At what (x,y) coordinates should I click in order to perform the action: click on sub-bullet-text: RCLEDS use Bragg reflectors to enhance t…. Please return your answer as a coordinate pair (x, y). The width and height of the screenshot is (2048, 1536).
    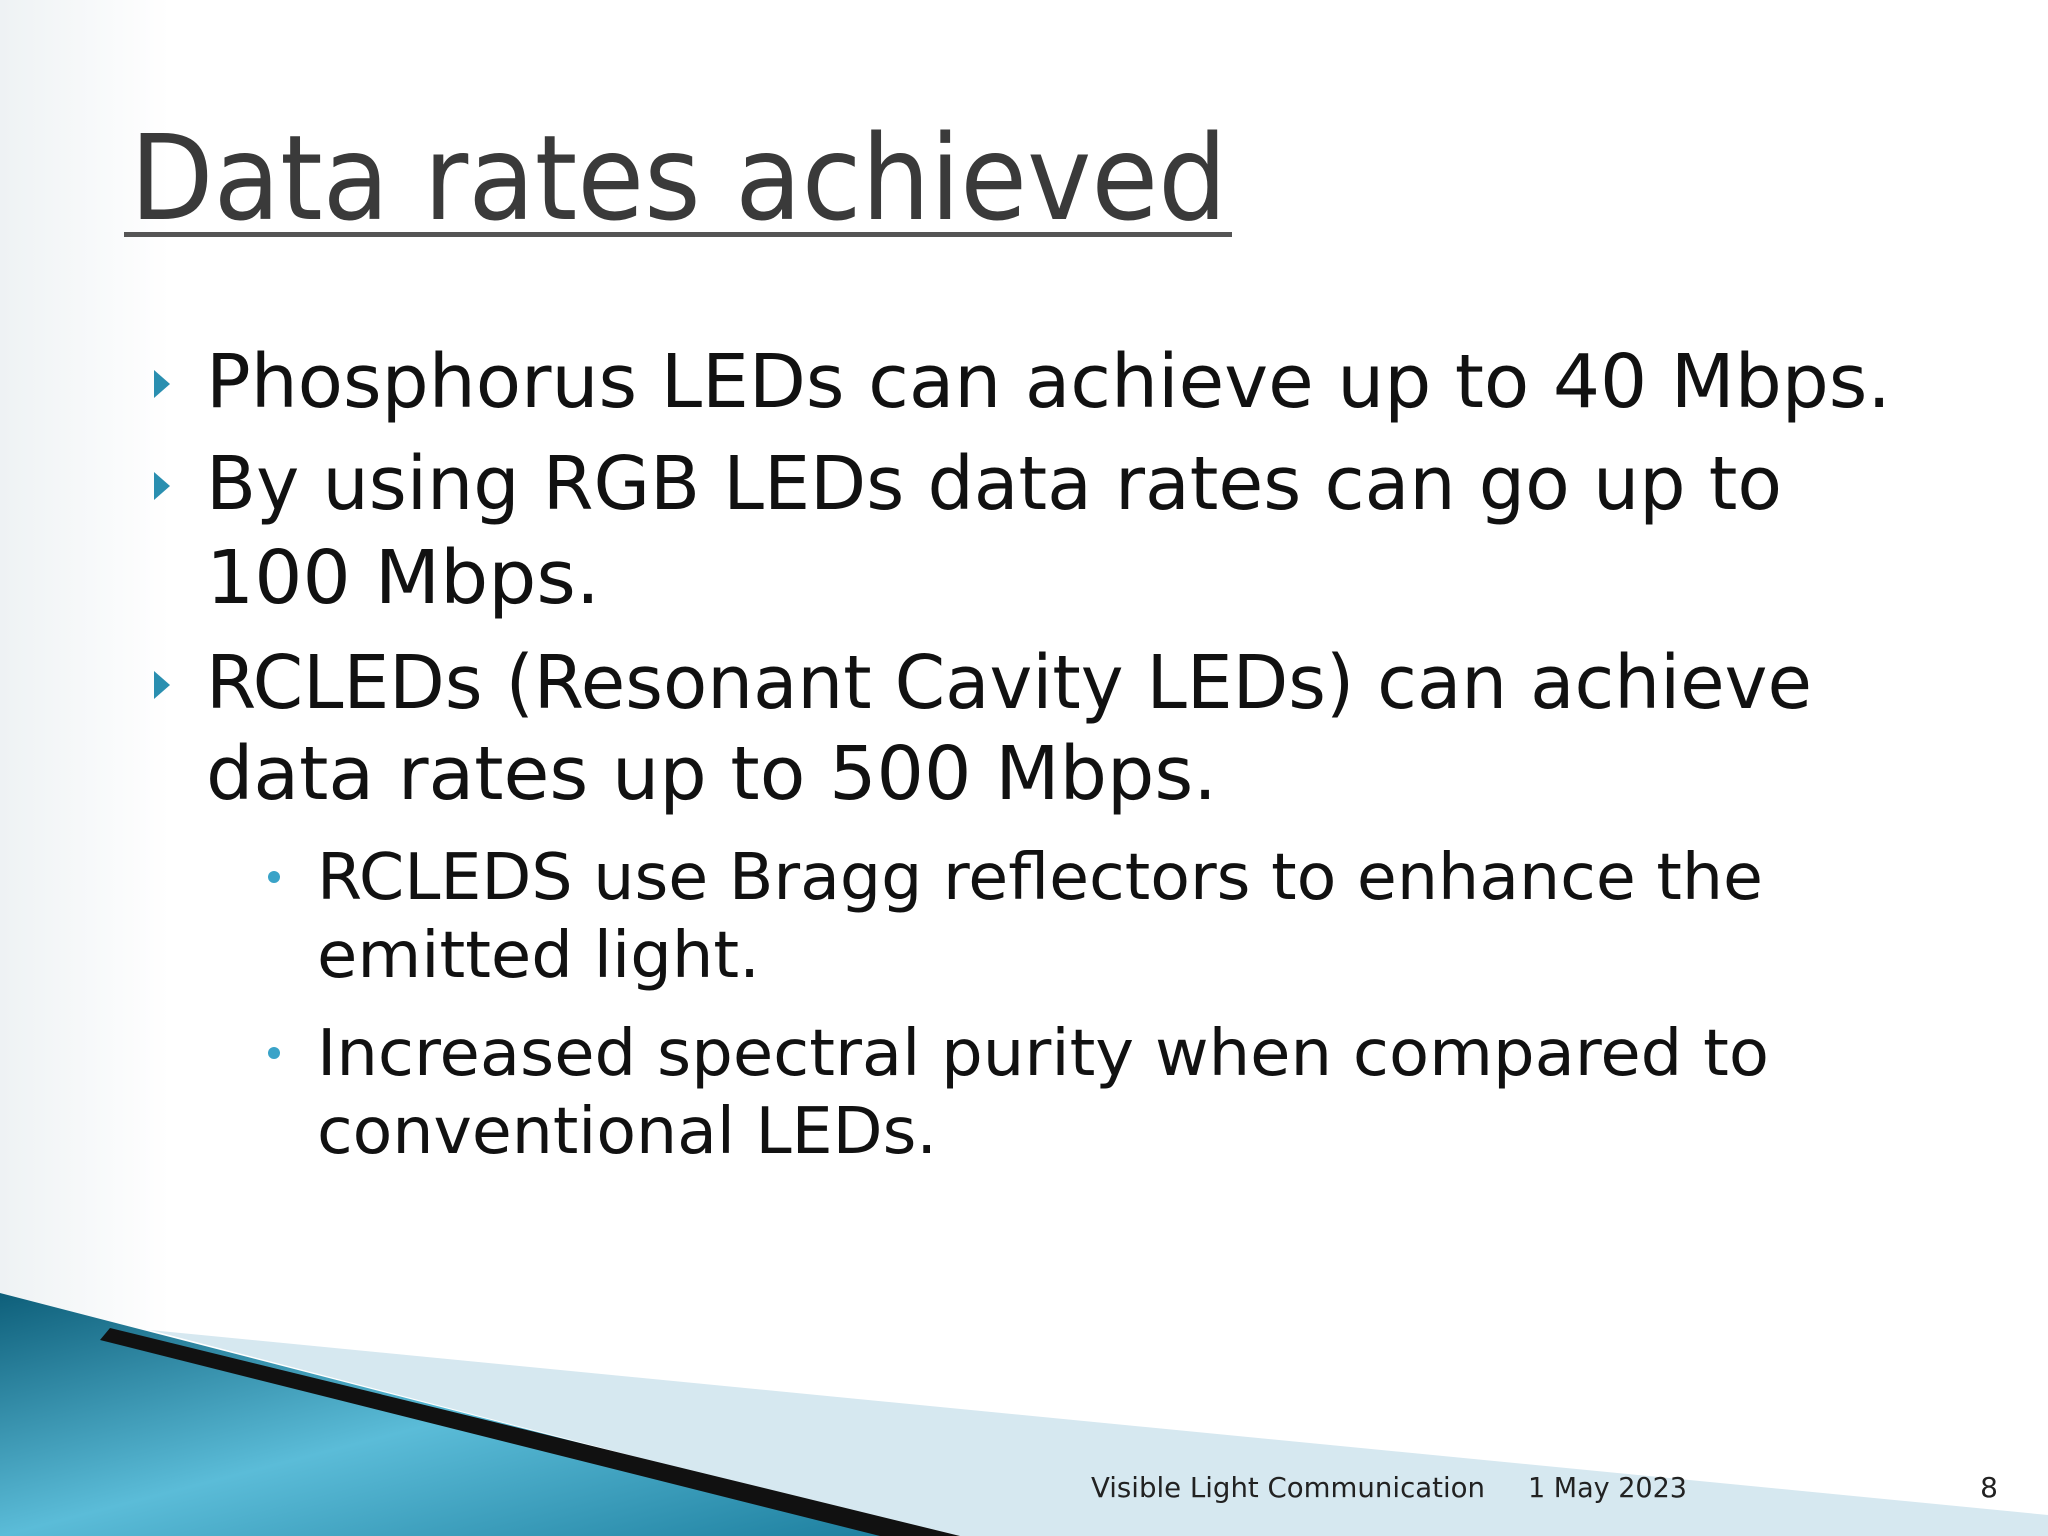
    Looking at the image, I should click on (1040, 878).